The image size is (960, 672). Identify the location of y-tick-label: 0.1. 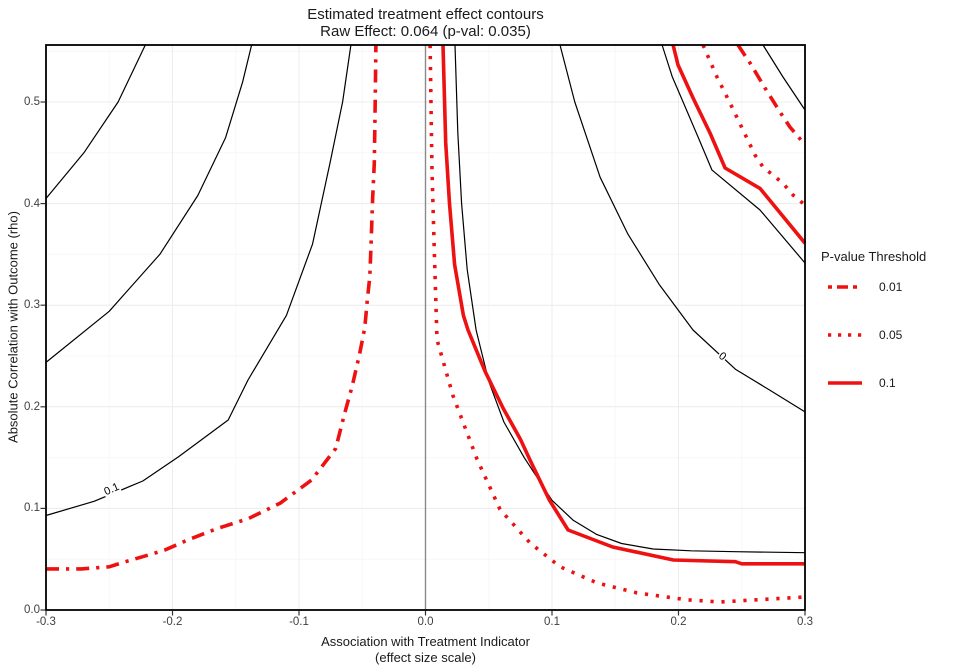
(32, 508).